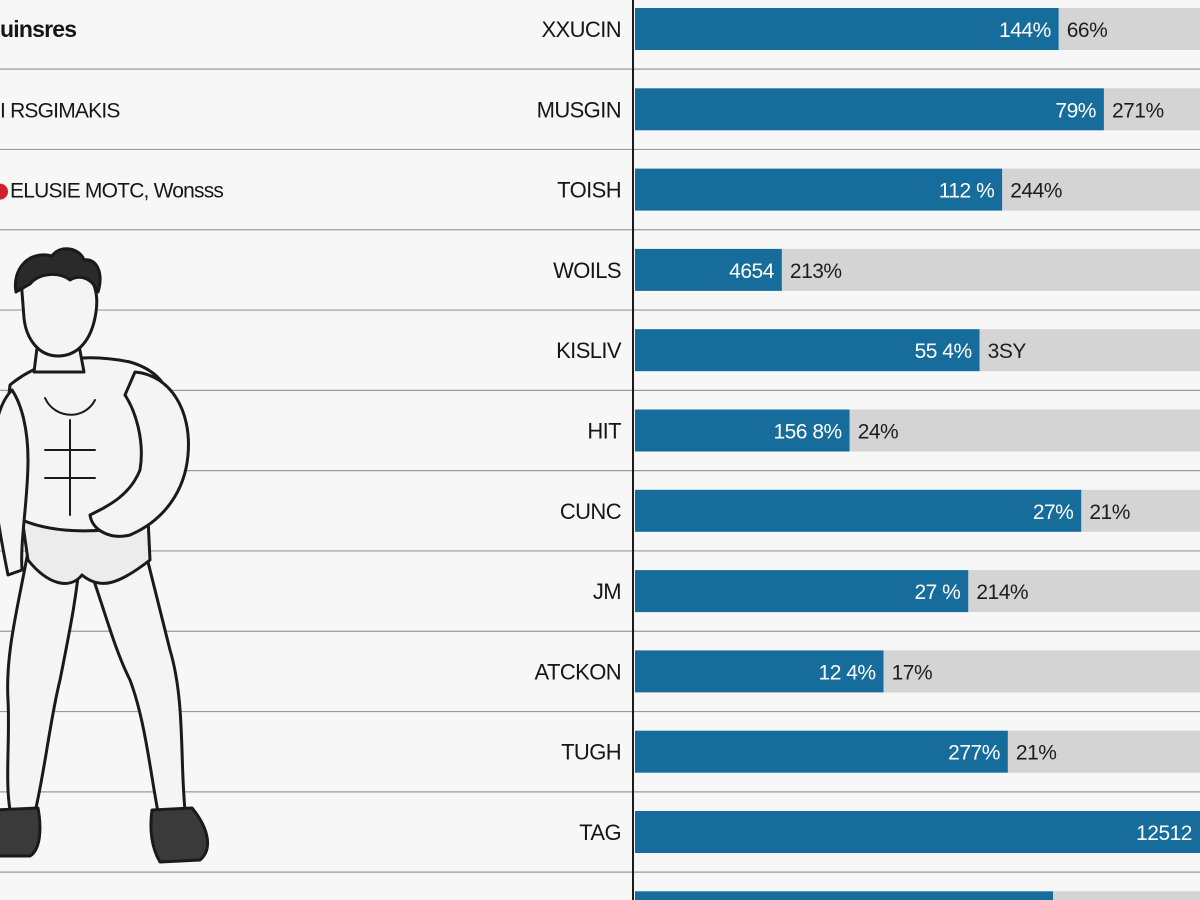  Describe the element at coordinates (70, 467) in the screenshot. I see `abs-lines` at that location.